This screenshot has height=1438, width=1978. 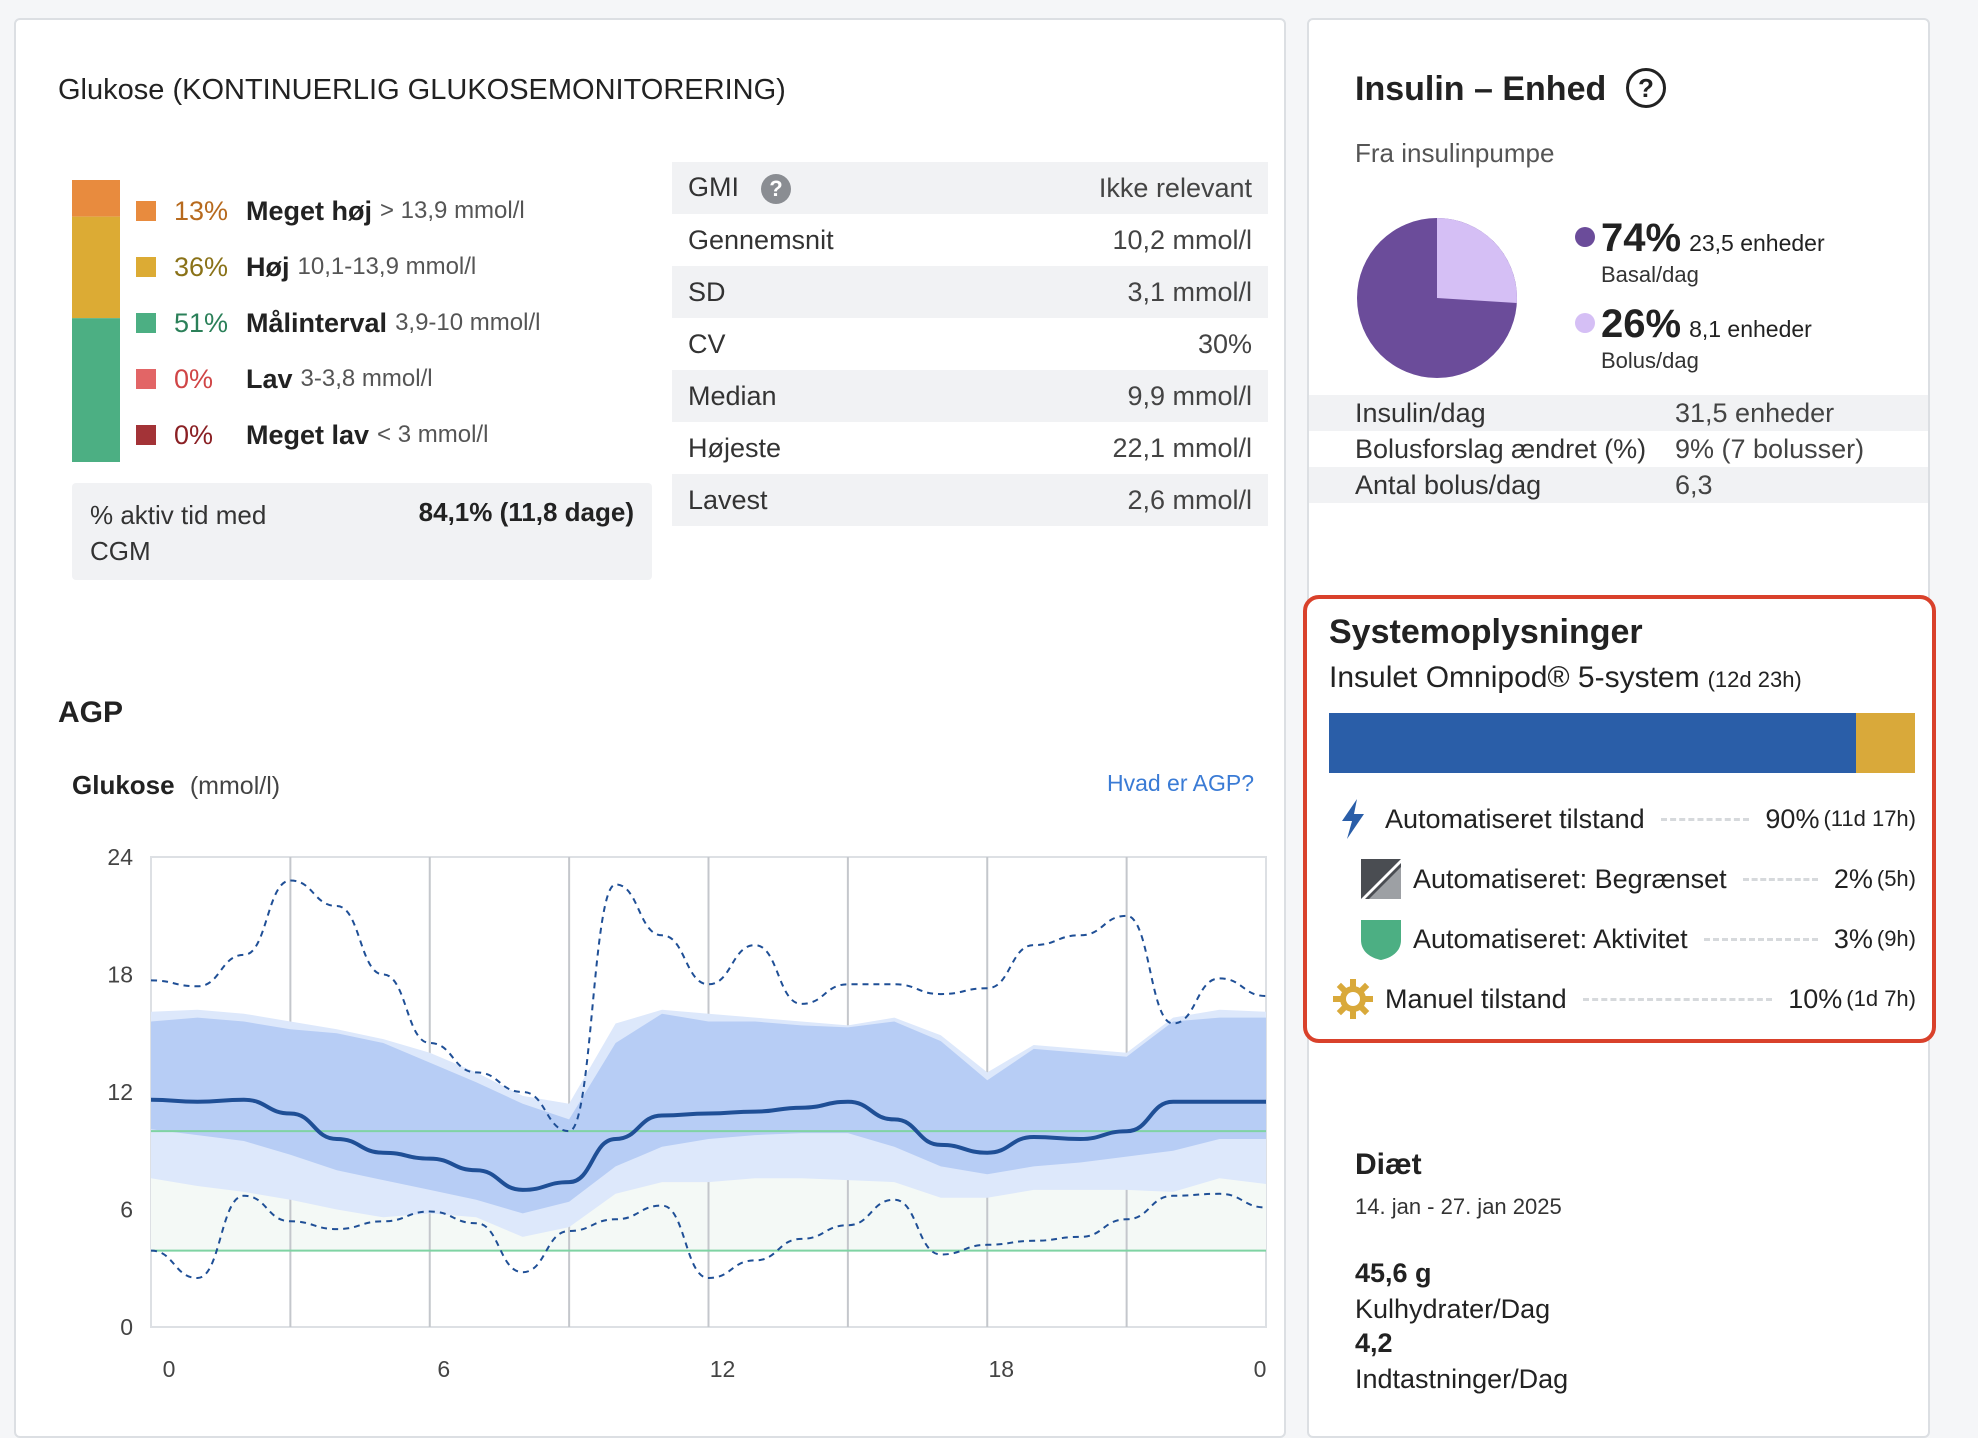 What do you see at coordinates (735, 447) in the screenshot?
I see `stat-label: Højeste` at bounding box center [735, 447].